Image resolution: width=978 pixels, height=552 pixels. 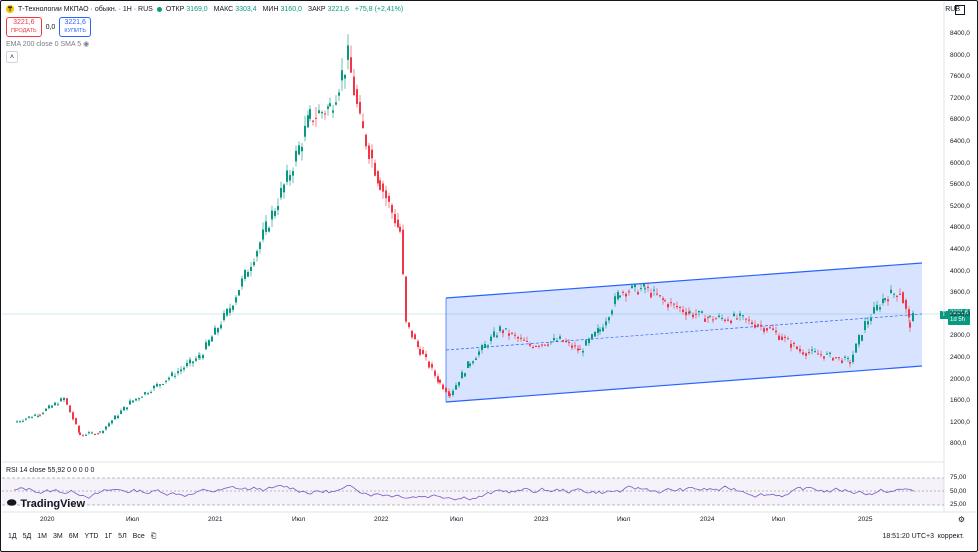 I want to click on time-tick: 2022, so click(x=381, y=519).